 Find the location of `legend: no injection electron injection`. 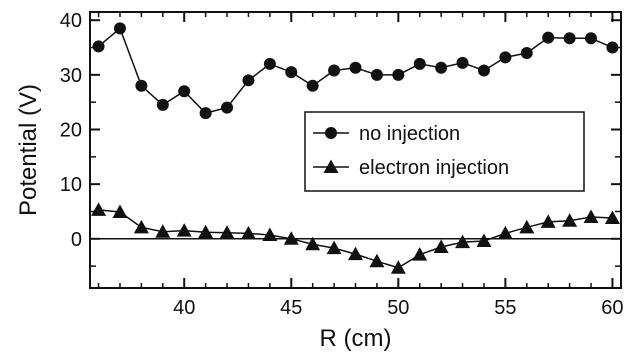

legend: no injection electron injection is located at coordinates (444, 151).